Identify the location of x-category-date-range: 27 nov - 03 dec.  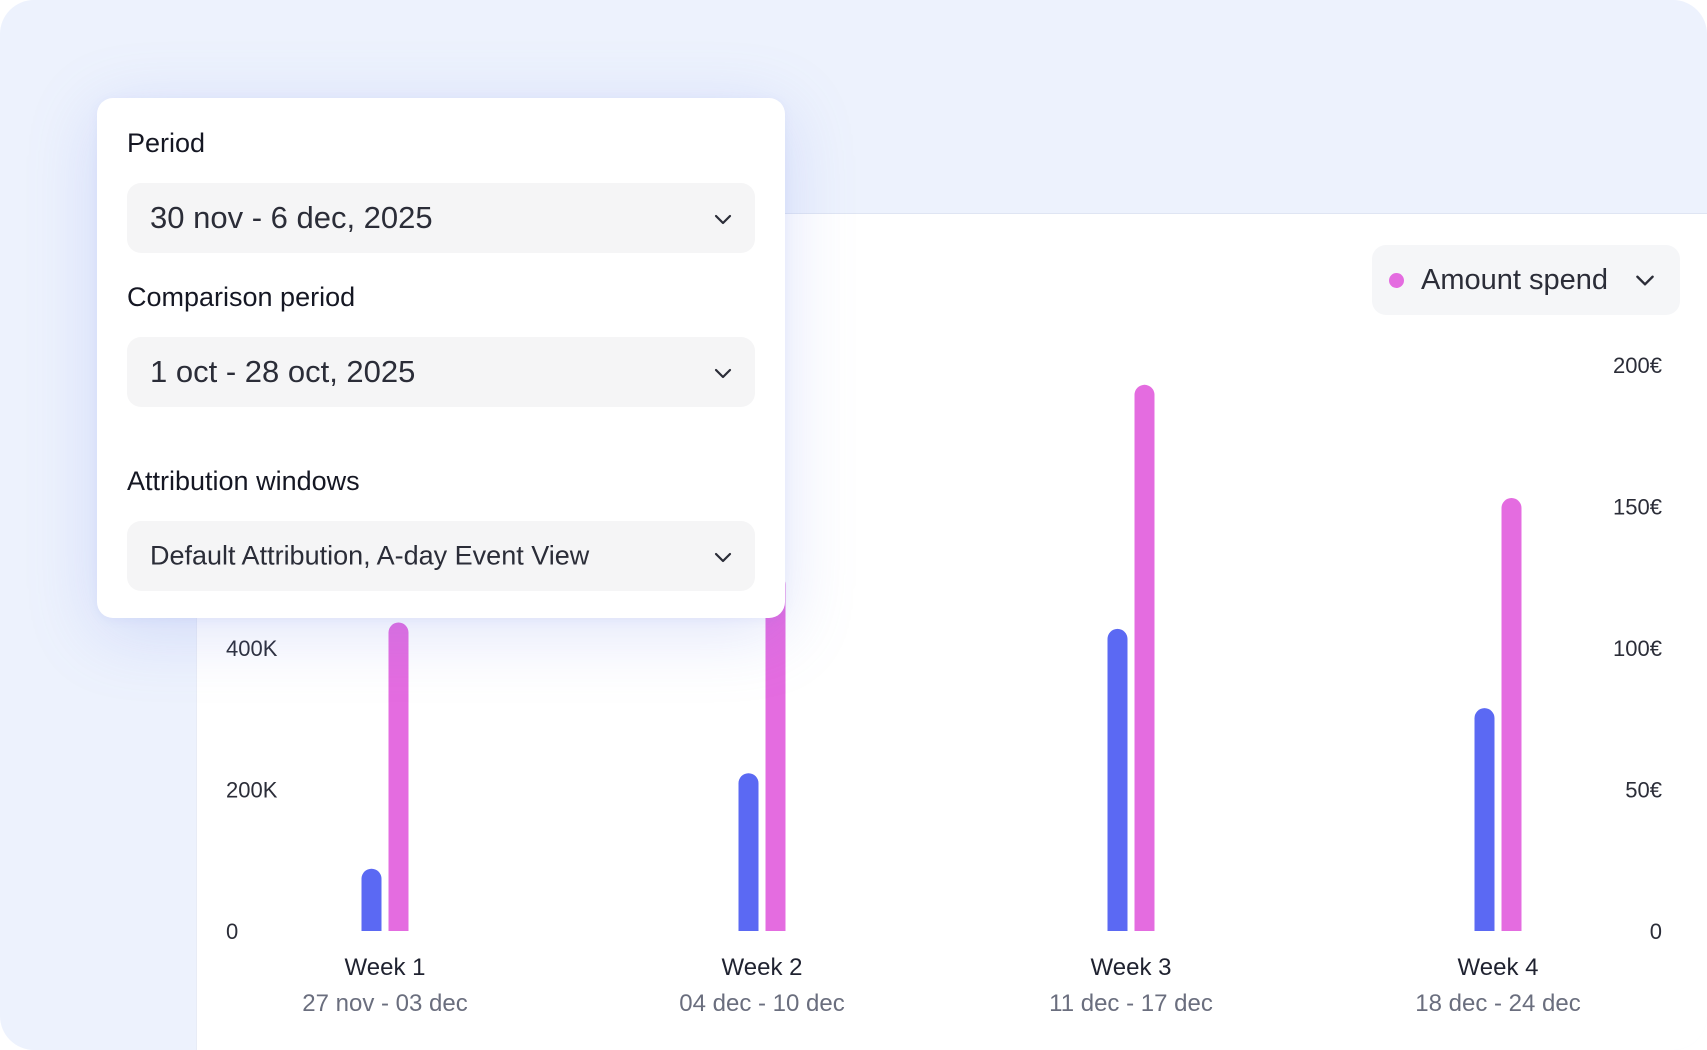
(384, 1003).